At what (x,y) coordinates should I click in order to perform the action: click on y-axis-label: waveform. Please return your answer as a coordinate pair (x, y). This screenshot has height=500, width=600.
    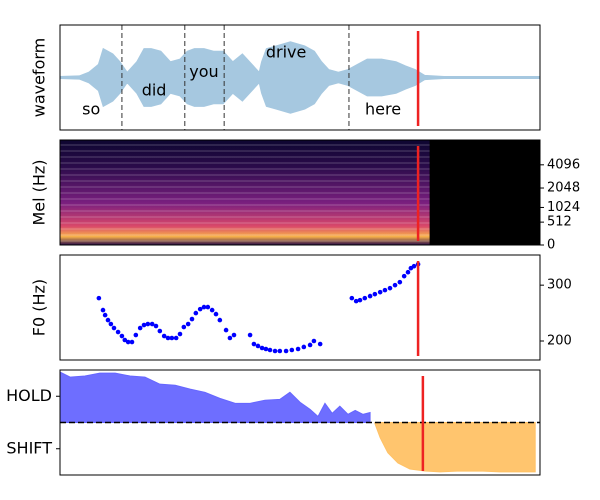
    Looking at the image, I should click on (39, 78).